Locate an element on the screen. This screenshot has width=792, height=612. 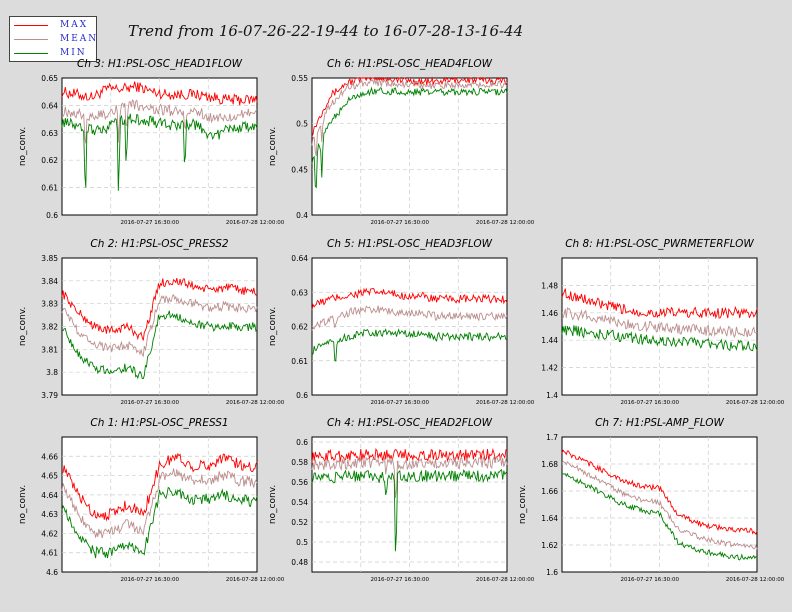
y-tick-label: 0.65 is located at coordinates (49, 78).